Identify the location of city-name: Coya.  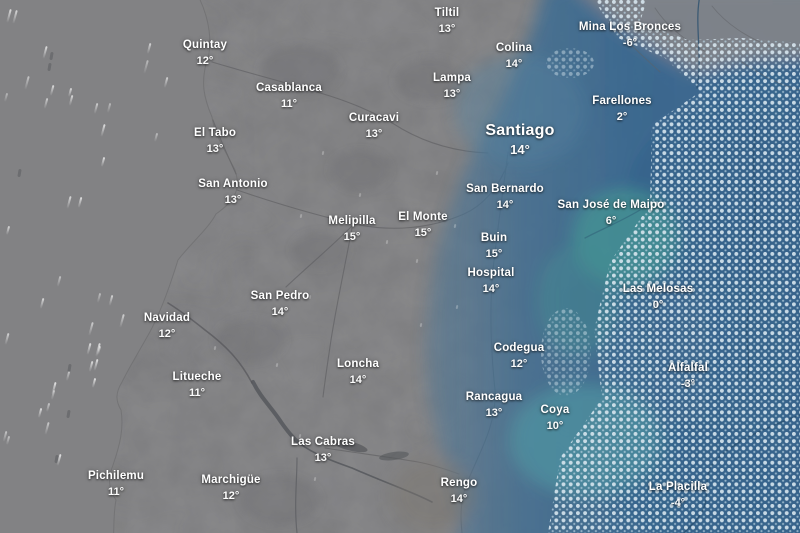
(555, 410).